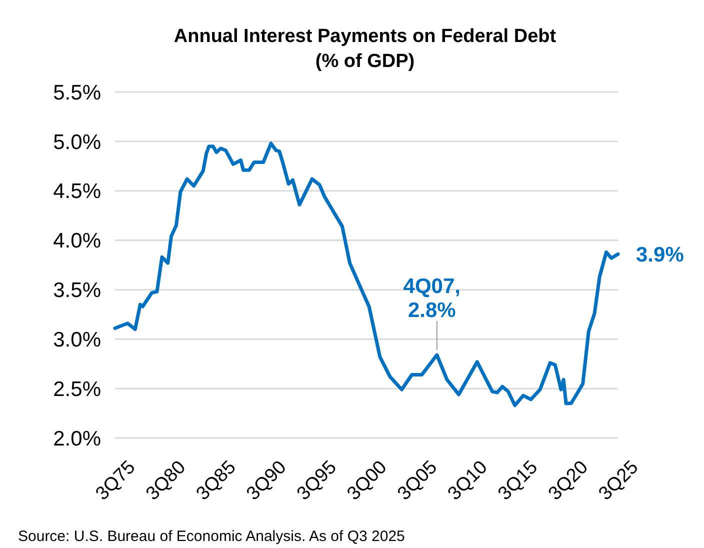  Describe the element at coordinates (77, 142) in the screenshot. I see `y-tick-label: 5.0%` at that location.